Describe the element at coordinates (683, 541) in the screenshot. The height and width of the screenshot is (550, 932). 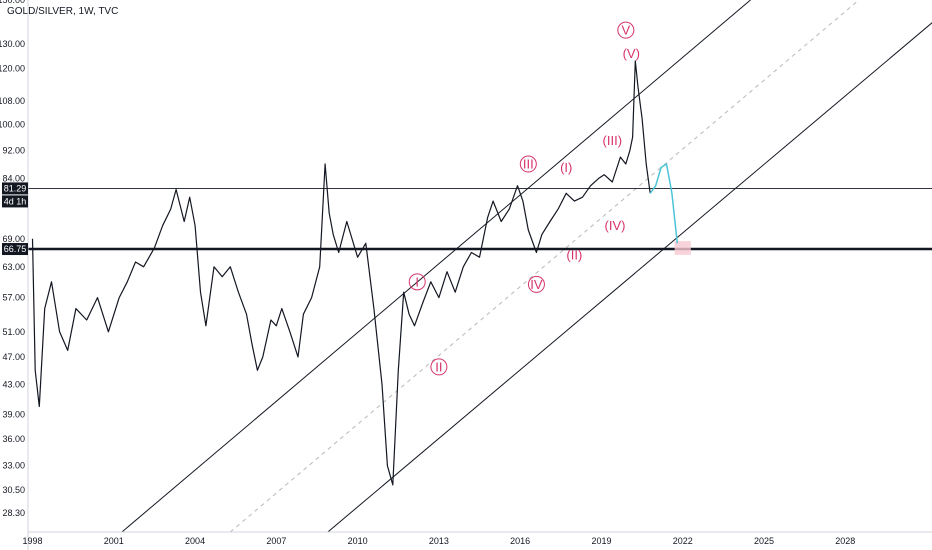
I see `x-tick-label-9: 2022` at that location.